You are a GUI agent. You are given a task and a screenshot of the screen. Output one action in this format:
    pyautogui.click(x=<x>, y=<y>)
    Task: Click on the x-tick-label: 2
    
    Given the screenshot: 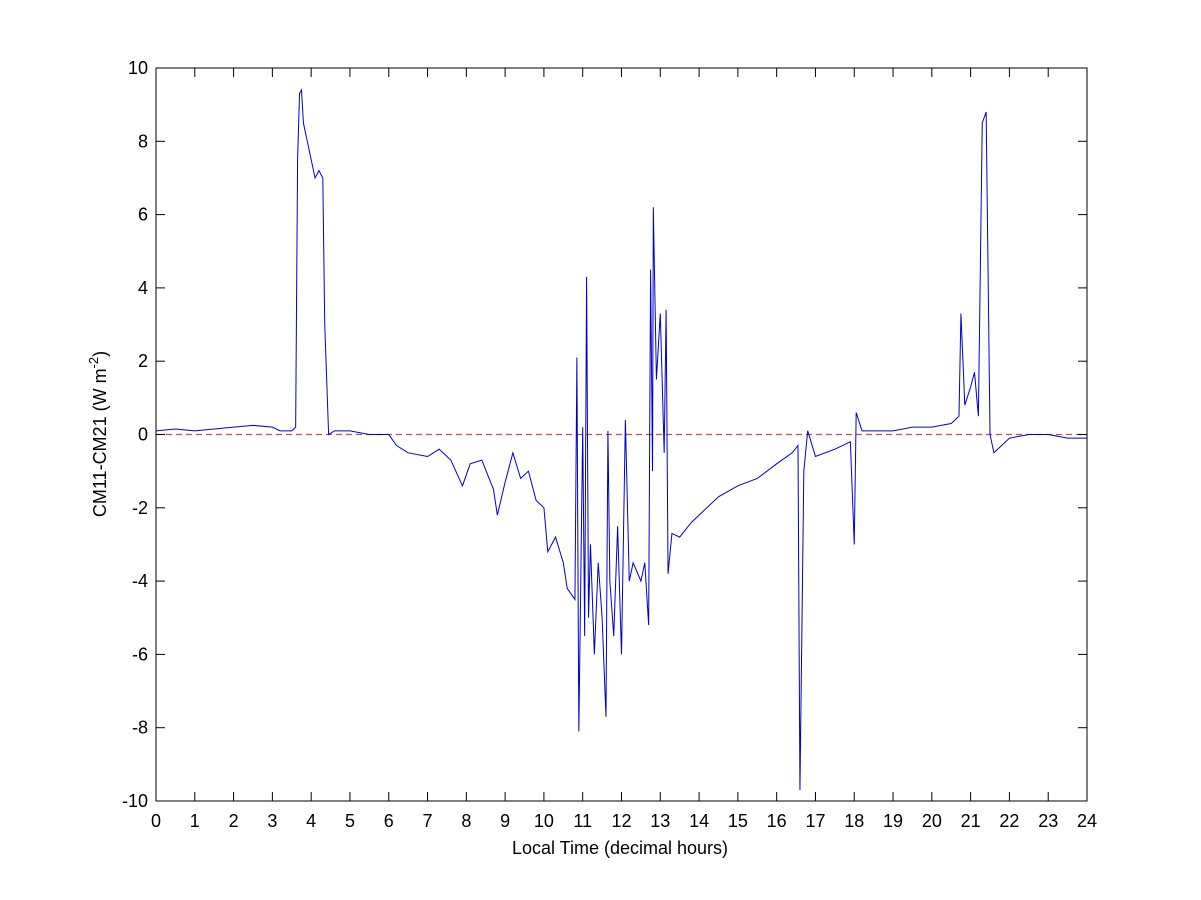 What is the action you would take?
    pyautogui.click(x=234, y=821)
    